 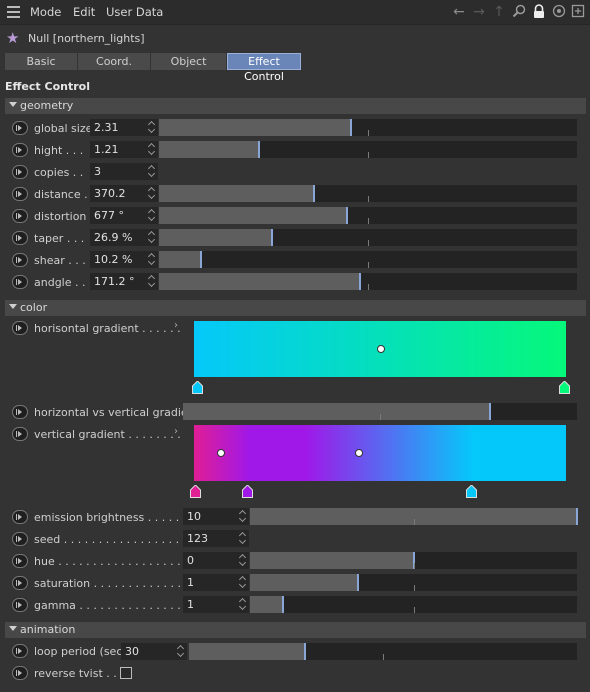 I want to click on param-value-field: 26.9 %, so click(x=124, y=237).